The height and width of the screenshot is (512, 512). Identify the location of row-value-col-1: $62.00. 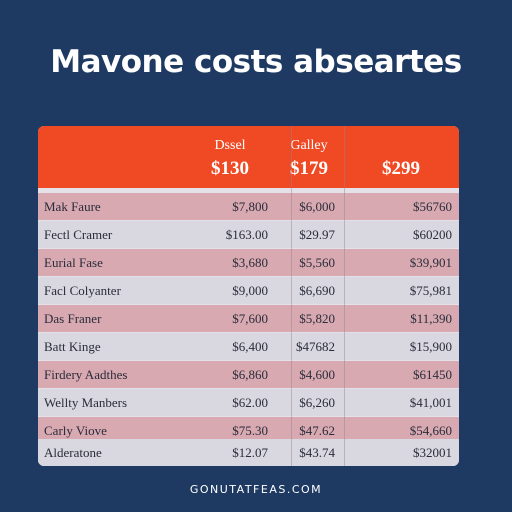
(250, 402).